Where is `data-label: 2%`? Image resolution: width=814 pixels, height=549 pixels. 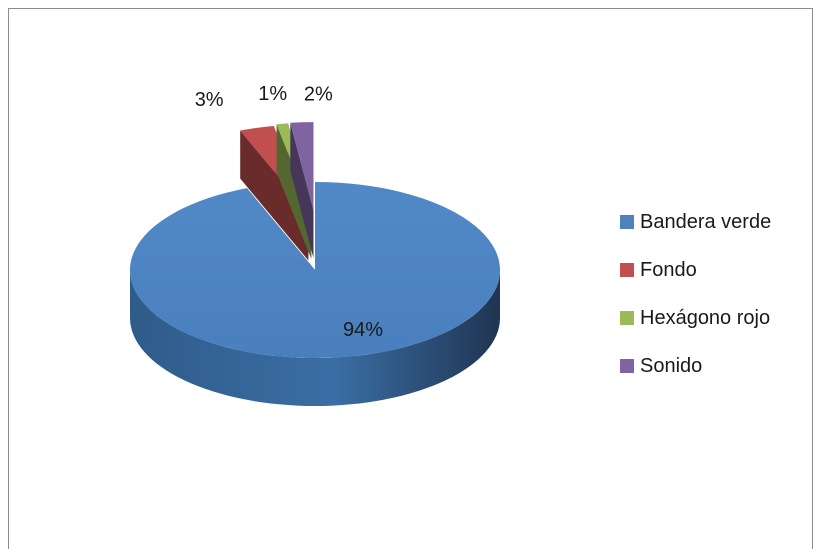 data-label: 2% is located at coordinates (318, 94).